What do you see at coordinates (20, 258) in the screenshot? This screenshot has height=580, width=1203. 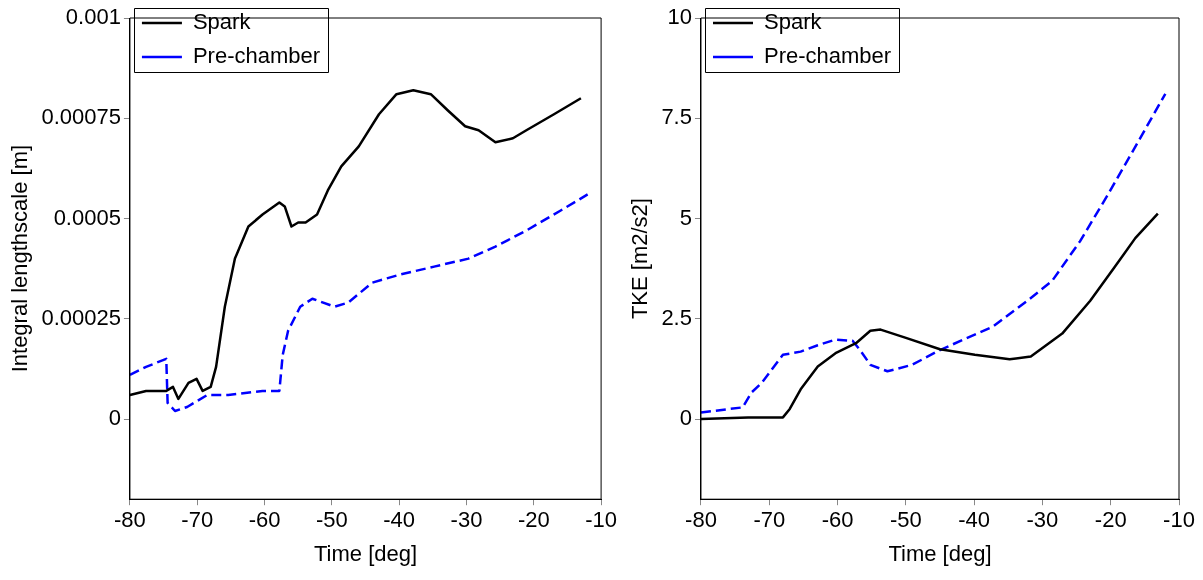 I see `y-axis-title: Integral lengthscale [m]` at bounding box center [20, 258].